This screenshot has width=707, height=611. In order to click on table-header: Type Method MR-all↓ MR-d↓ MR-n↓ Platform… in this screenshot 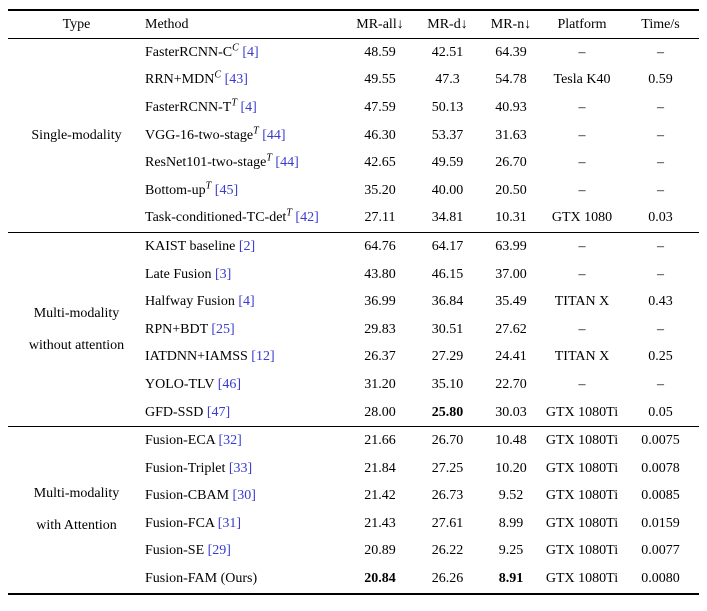, I will do `click(353, 24)`.